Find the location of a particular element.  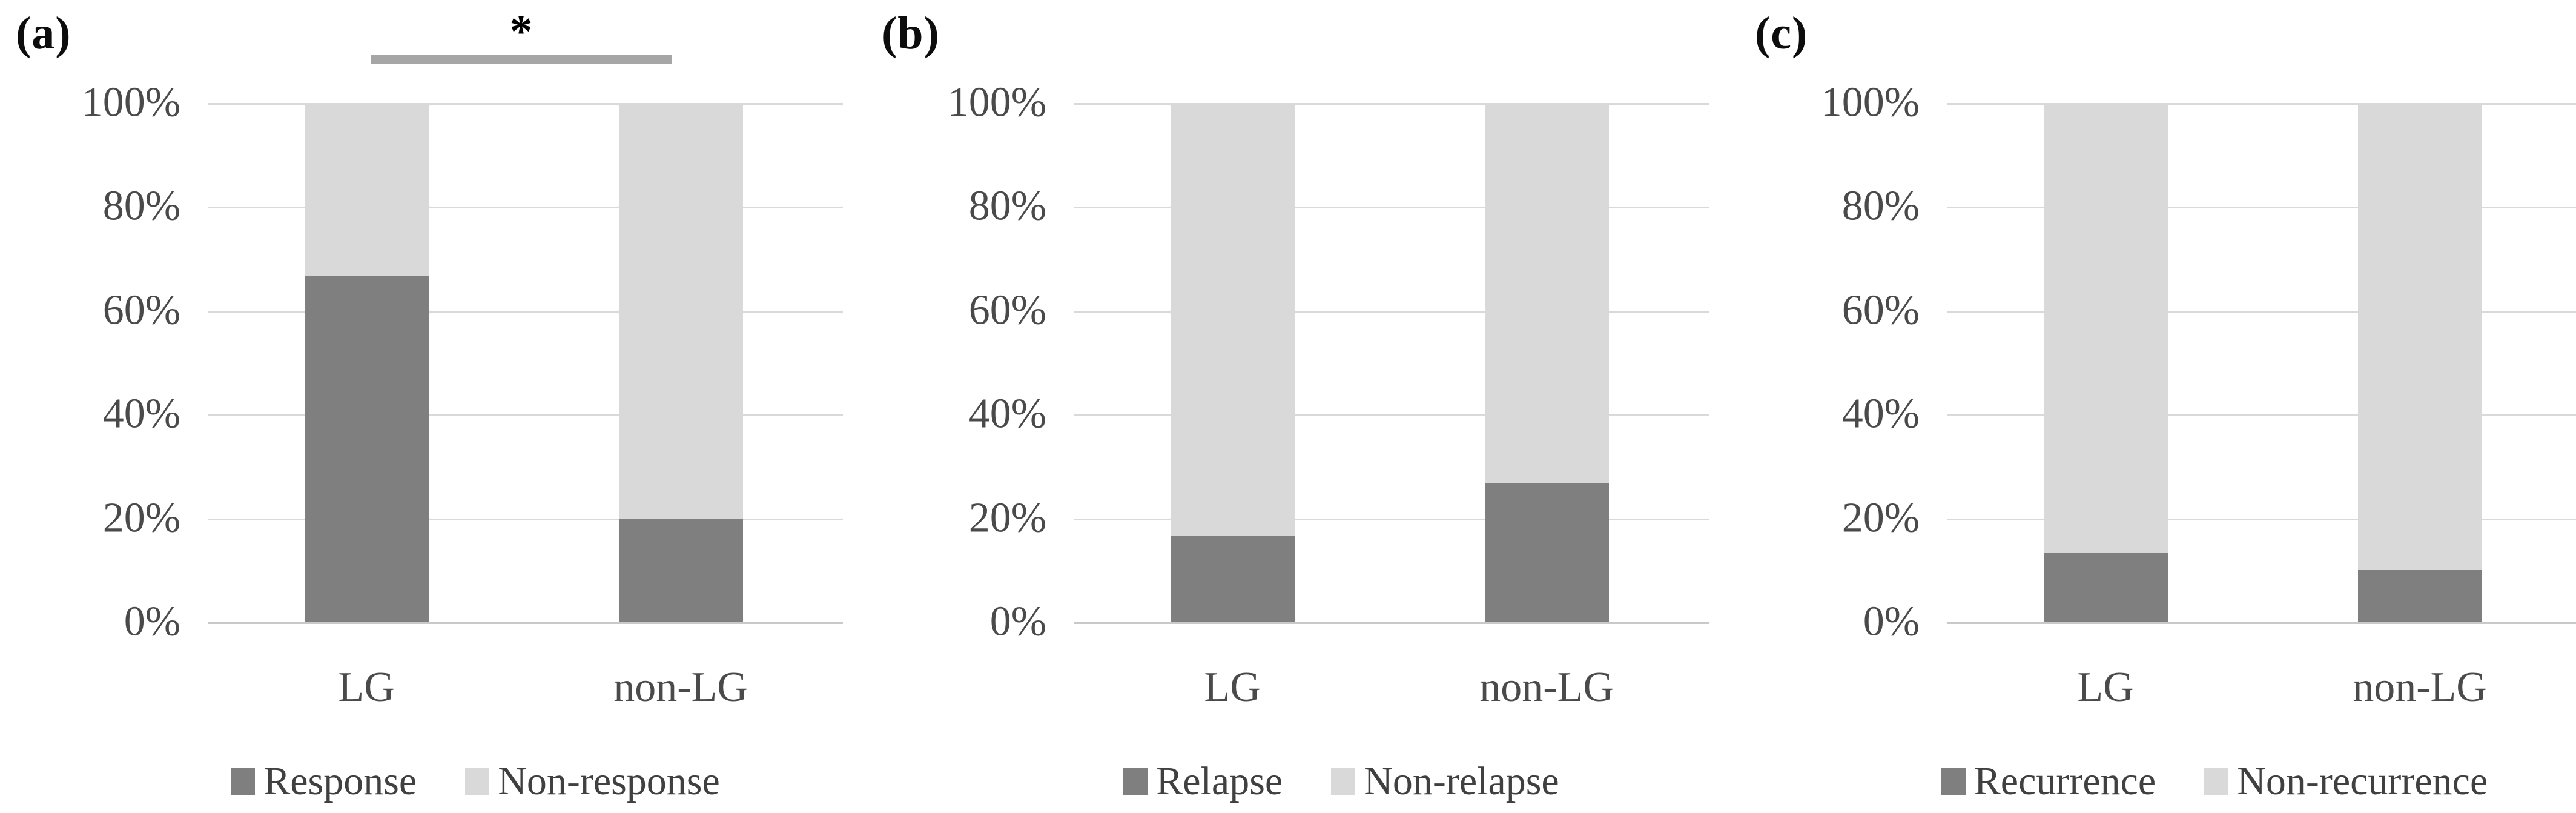

significance-asterisk: * is located at coordinates (521, 31).